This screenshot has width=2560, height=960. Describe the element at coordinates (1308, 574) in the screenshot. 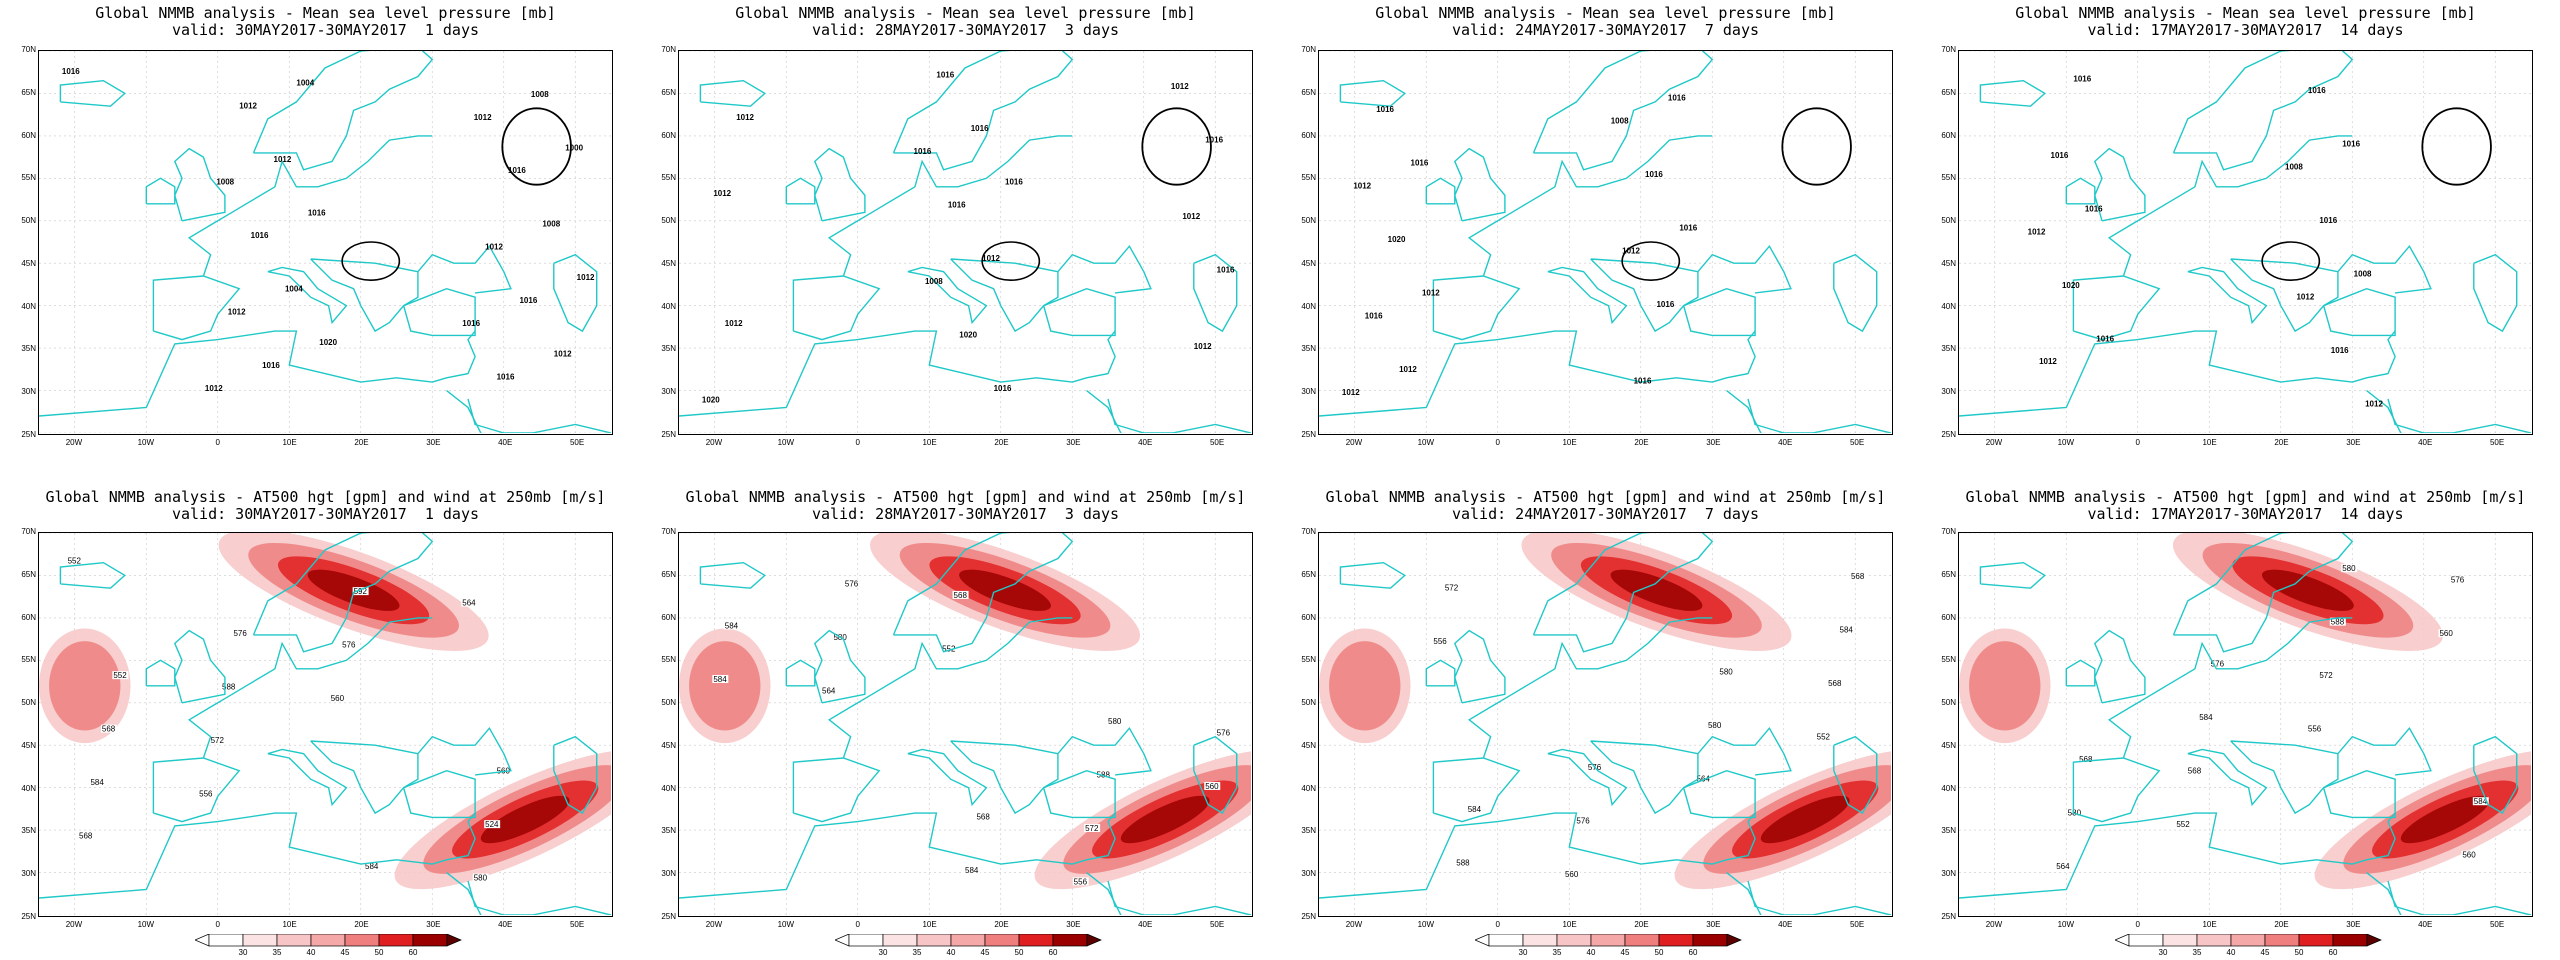

I see `latitude-tick-label: 65N` at that location.